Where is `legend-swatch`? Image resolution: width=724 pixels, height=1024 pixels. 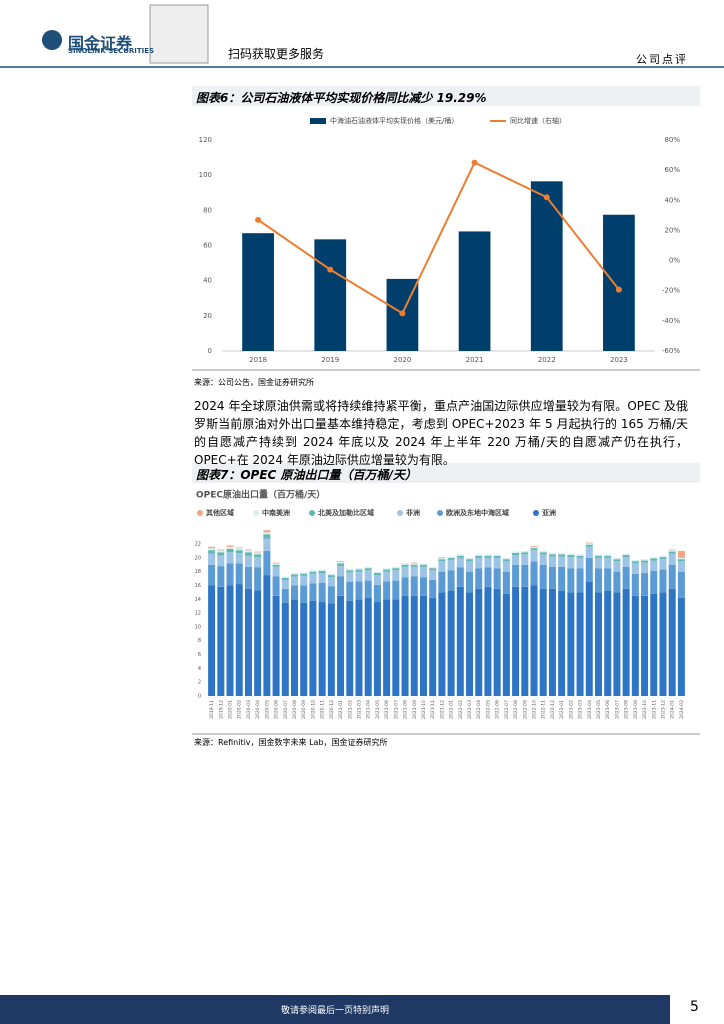
legend-swatch is located at coordinates (440, 513).